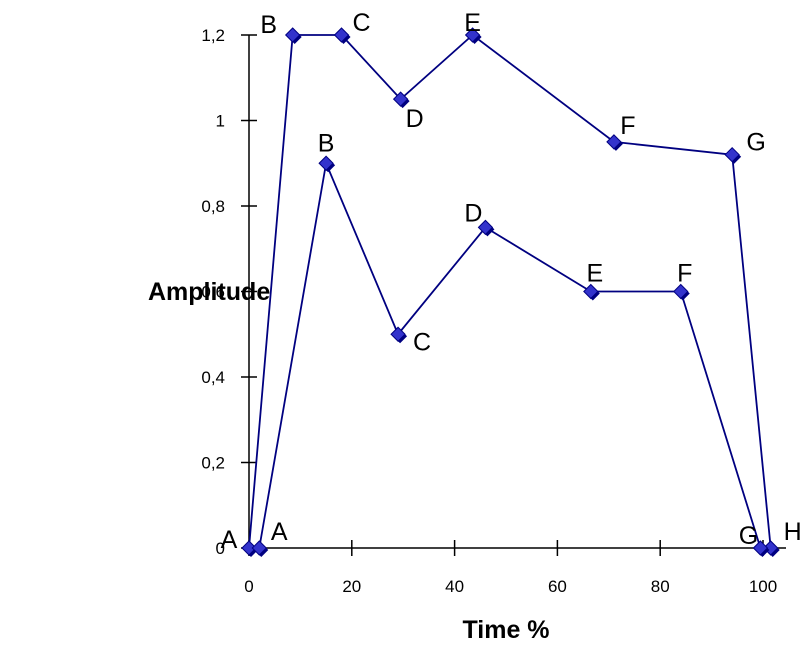 This screenshot has width=802, height=652. I want to click on x-tick-label: 80, so click(660, 586).